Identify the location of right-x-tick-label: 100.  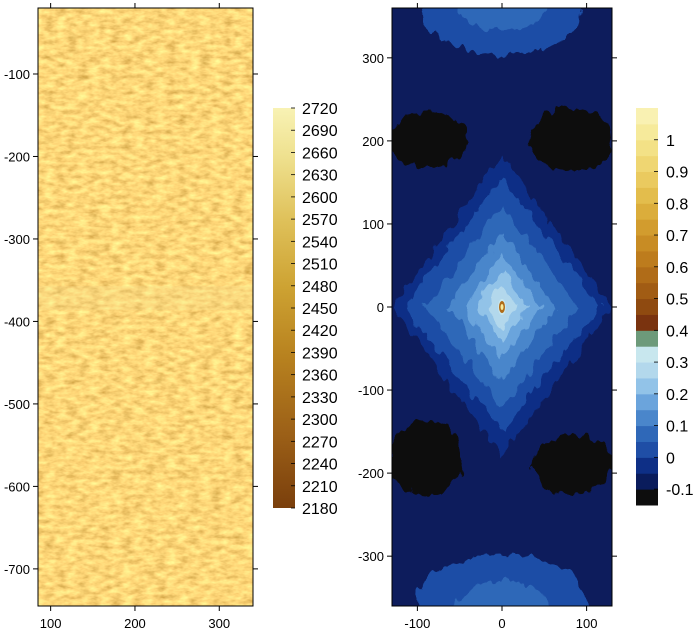
(587, 623).